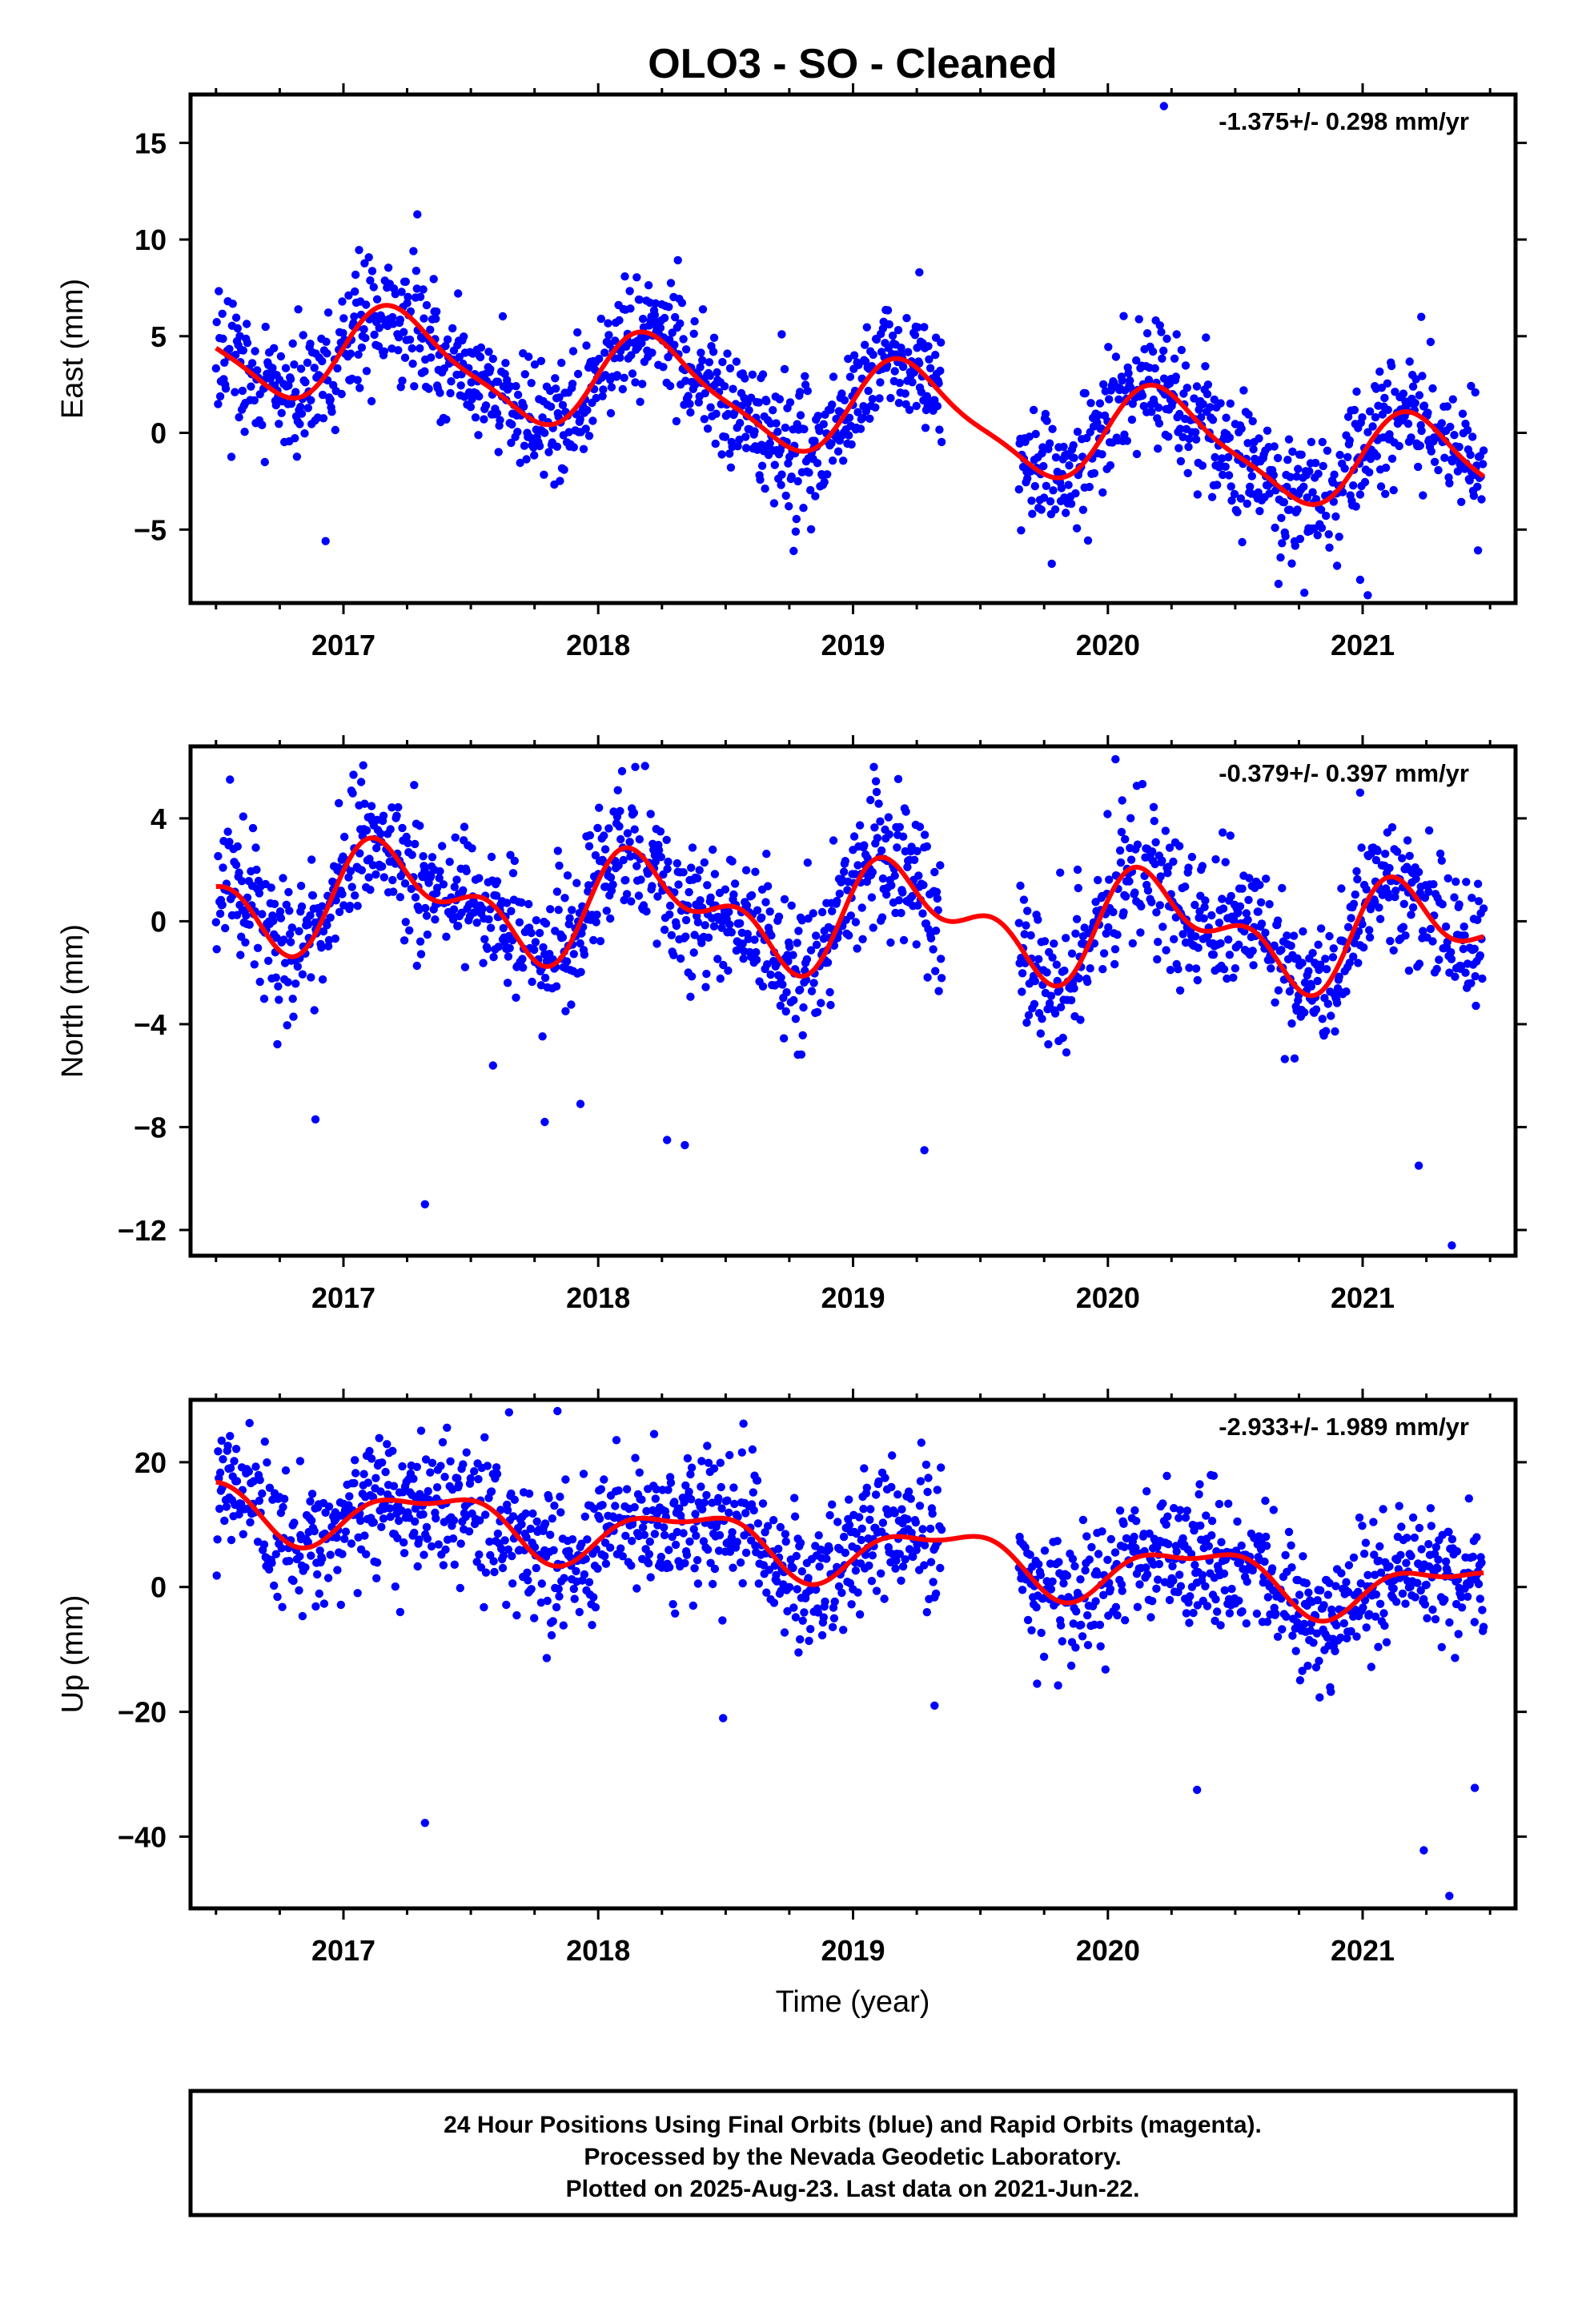 The image size is (1582, 2324). I want to click on y-tick-label: 0, so click(159, 1587).